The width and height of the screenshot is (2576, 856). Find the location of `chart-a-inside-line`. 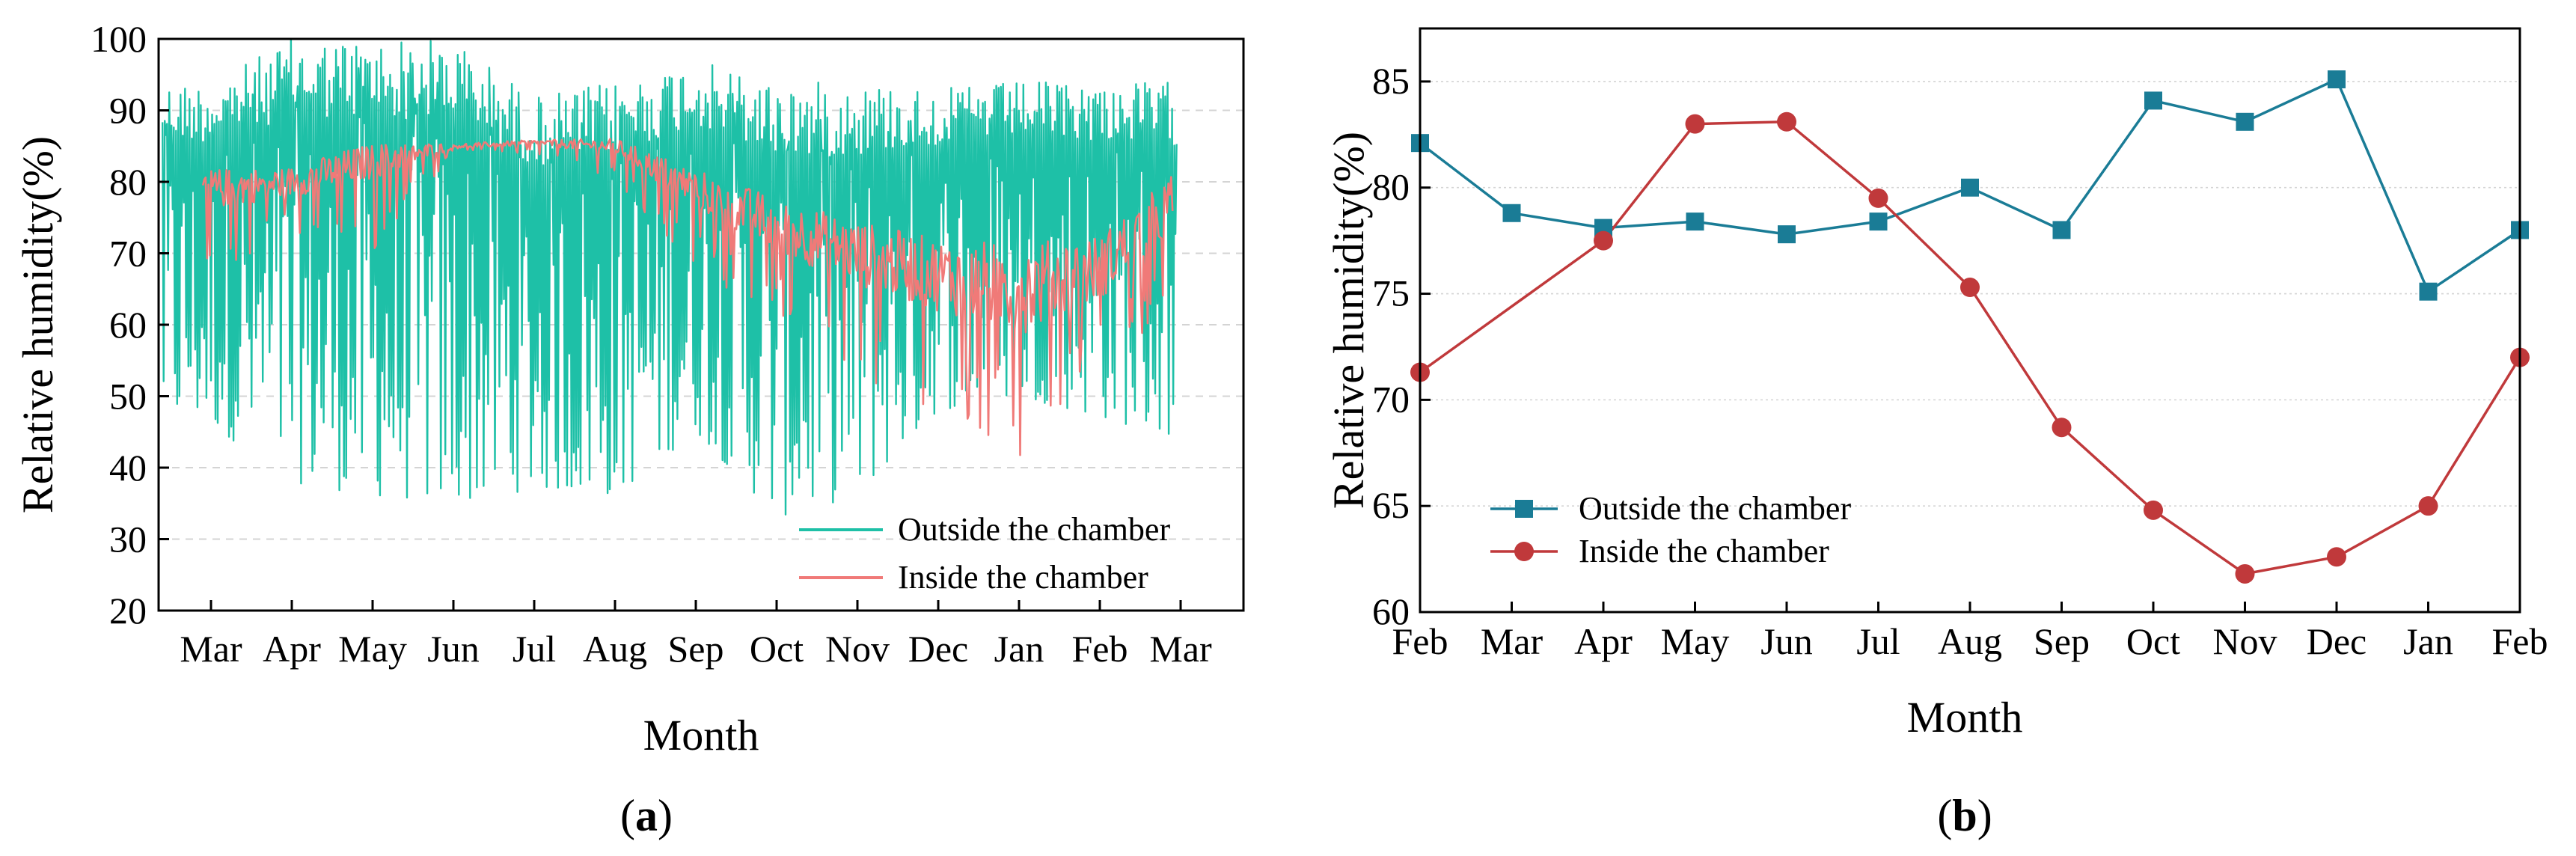

chart-a-inside-line is located at coordinates (687, 297).